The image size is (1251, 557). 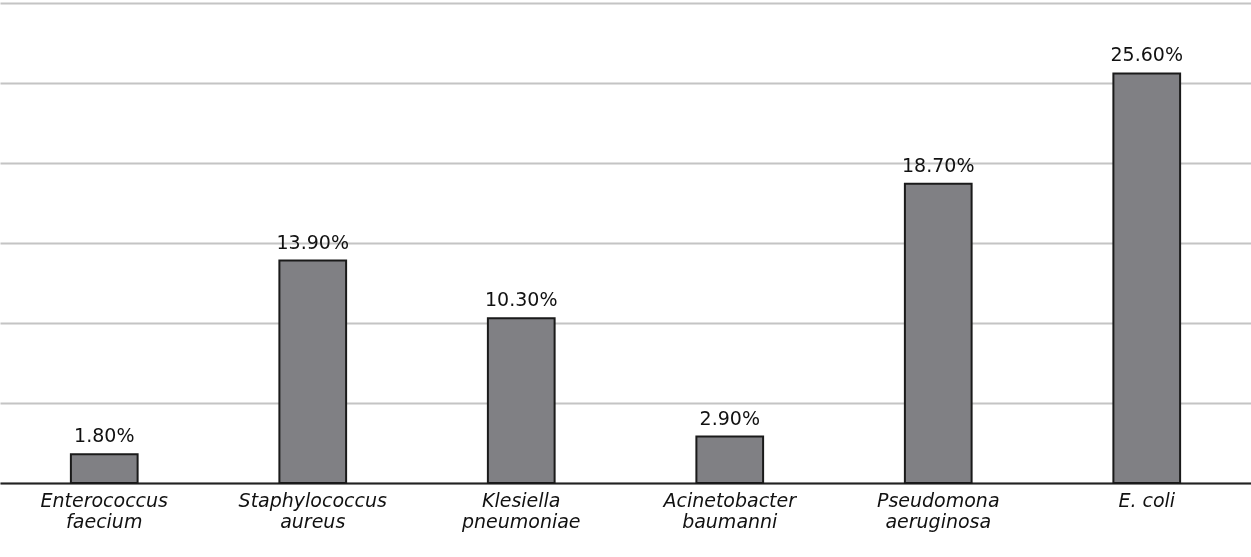 I want to click on x-tick-label: Acinetobacter baumanni, so click(x=729, y=510).